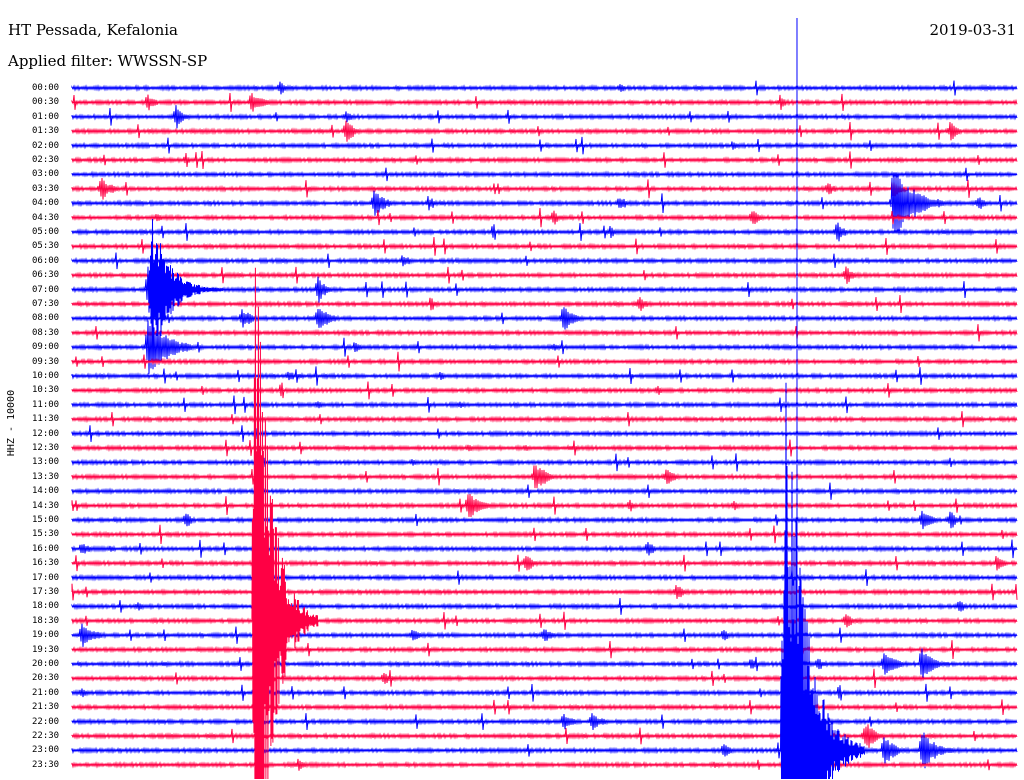  What do you see at coordinates (46, 246) in the screenshot?
I see `time-label: 05:30` at bounding box center [46, 246].